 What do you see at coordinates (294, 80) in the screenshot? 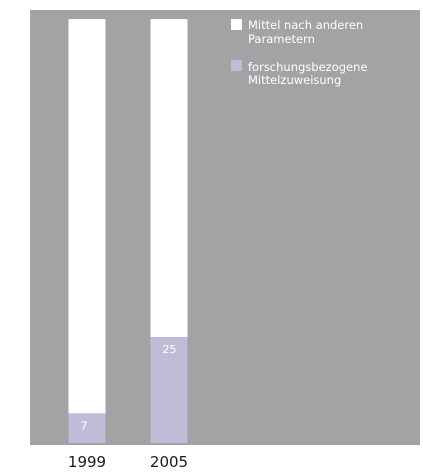
I see `legend-label-1-line-2: Mittelzuweisung` at bounding box center [294, 80].